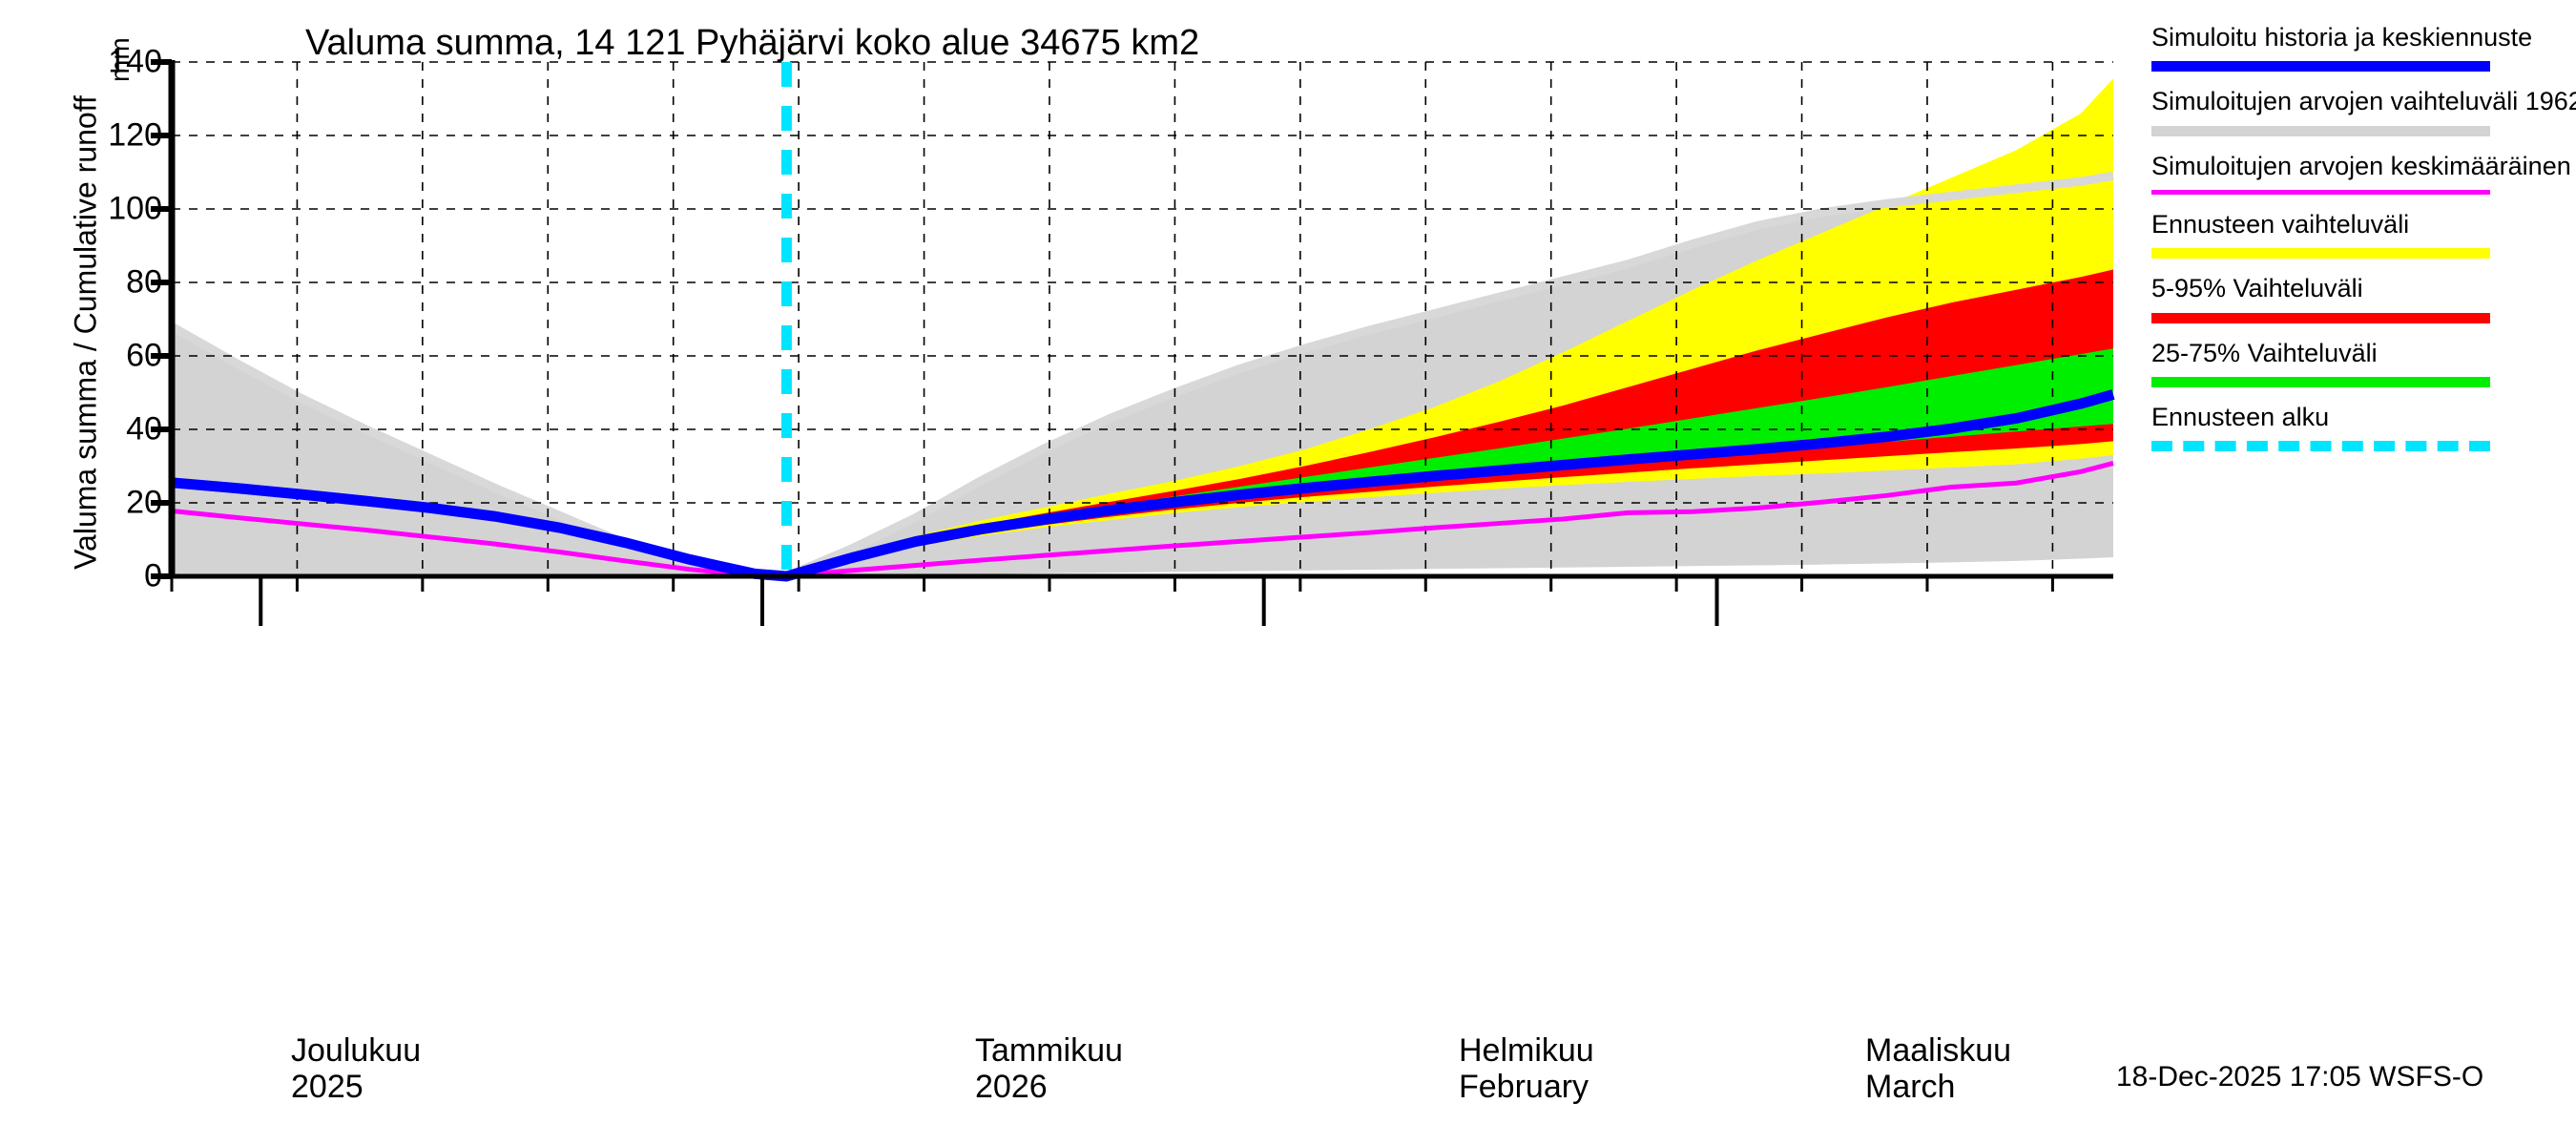 The width and height of the screenshot is (2576, 1145). Describe the element at coordinates (2320, 192) in the screenshot. I see `legend-swatch-simulated-mean` at that location.